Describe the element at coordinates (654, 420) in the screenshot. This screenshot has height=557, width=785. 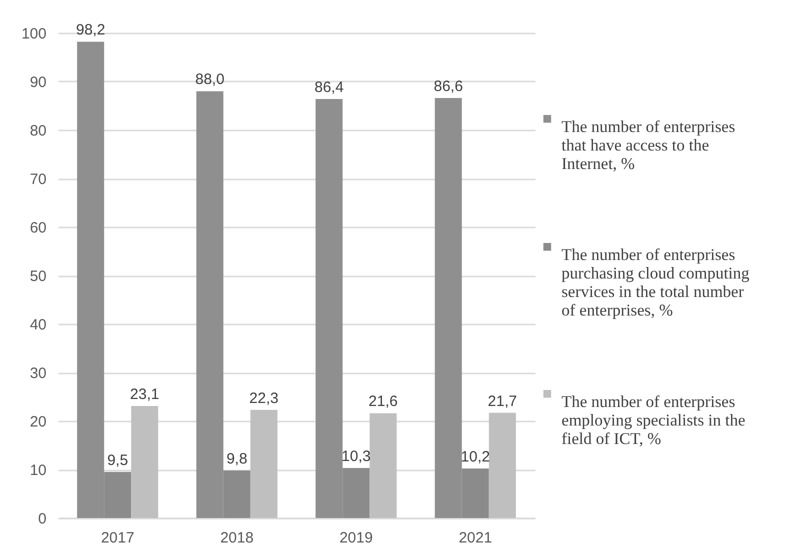
I see `legend-label: The number of enterprises employing specialists in the field of ICT, %` at that location.